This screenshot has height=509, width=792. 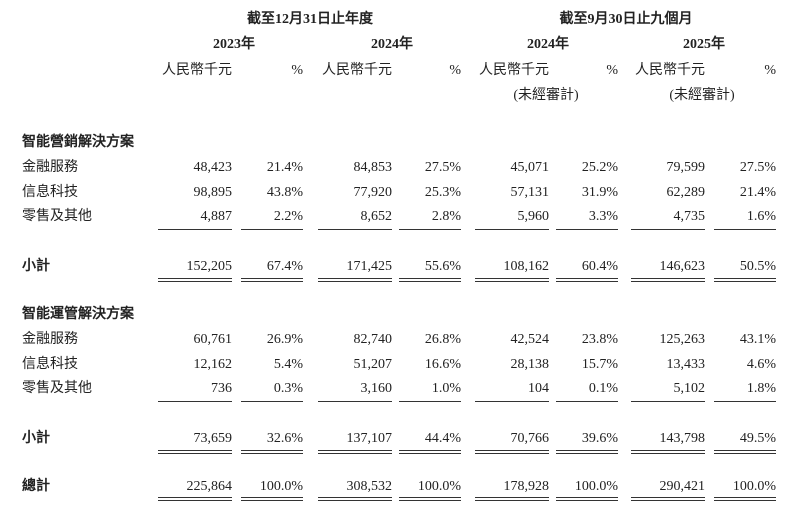 What do you see at coordinates (284, 339) in the screenshot?
I see `row-cell: 26.9%` at bounding box center [284, 339].